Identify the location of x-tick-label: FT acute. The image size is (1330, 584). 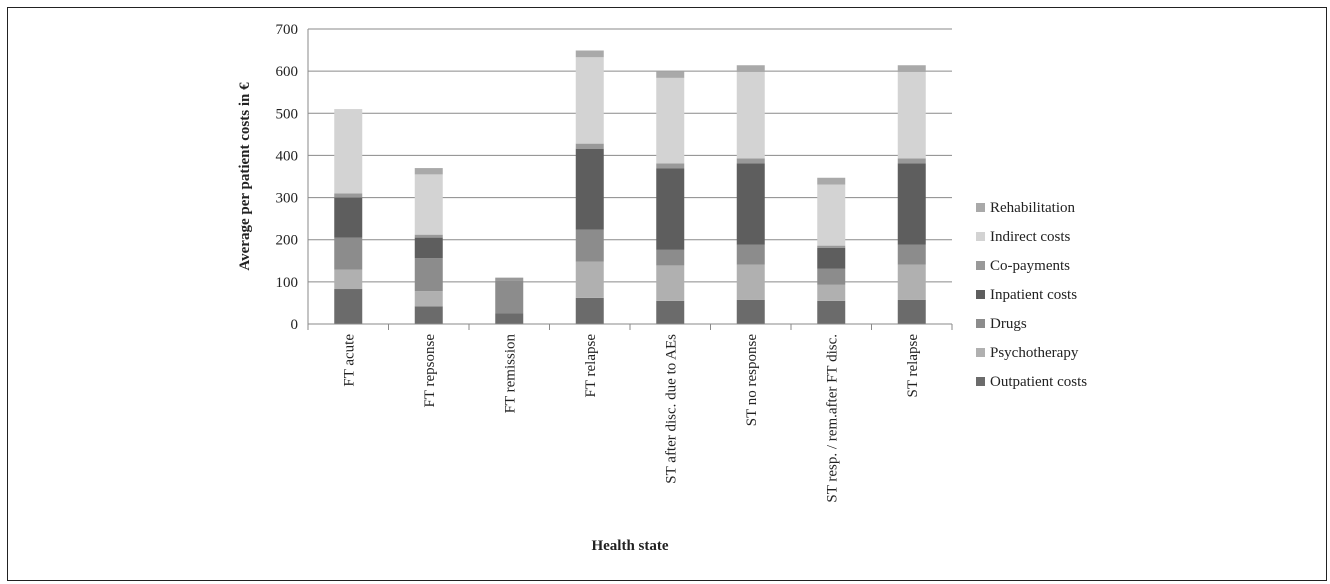
(349, 360).